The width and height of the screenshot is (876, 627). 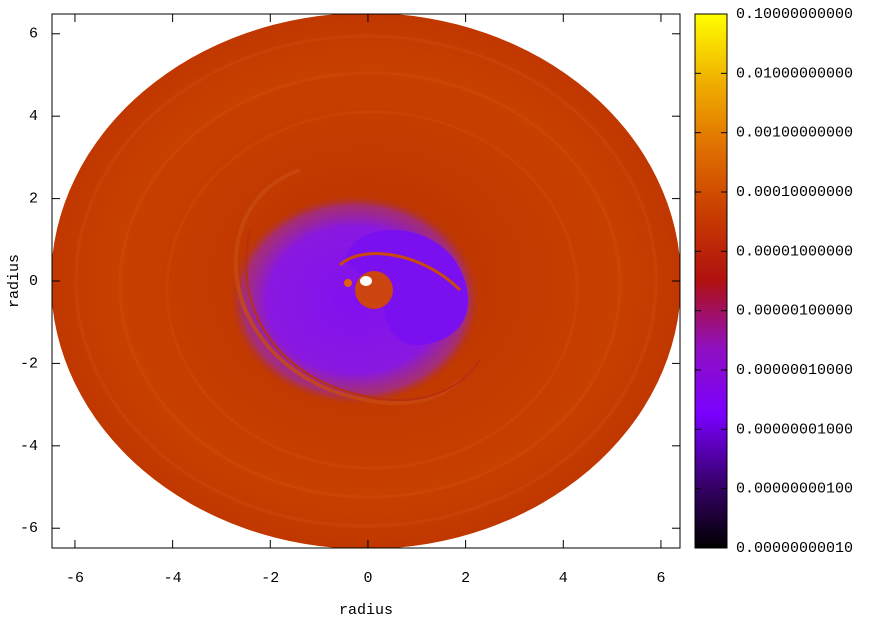 What do you see at coordinates (711, 281) in the screenshot?
I see `colorbar` at bounding box center [711, 281].